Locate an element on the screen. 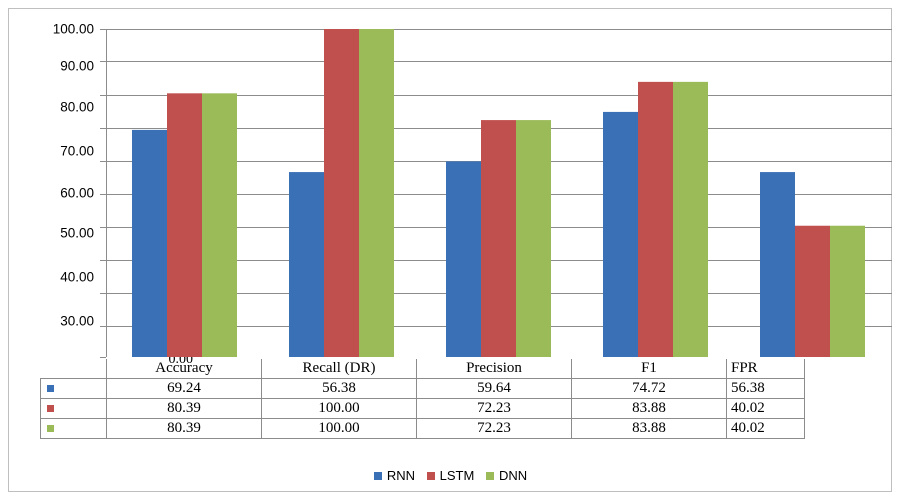 This screenshot has width=901, height=502. cell-rnn-fpr: 56.38 is located at coordinates (765, 388).